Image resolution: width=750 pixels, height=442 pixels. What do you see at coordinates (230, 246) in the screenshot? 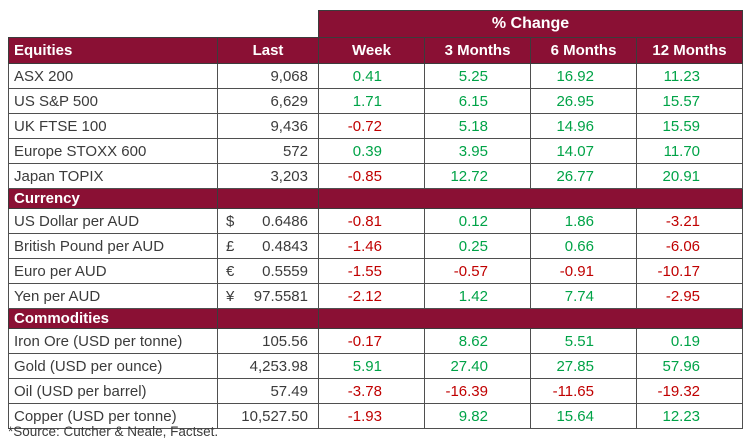
I see `currency-symbol: £` at bounding box center [230, 246].